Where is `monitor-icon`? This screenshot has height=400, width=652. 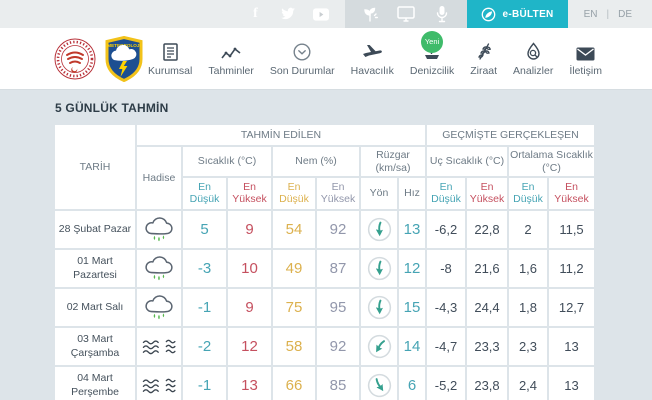 monitor-icon is located at coordinates (406, 14).